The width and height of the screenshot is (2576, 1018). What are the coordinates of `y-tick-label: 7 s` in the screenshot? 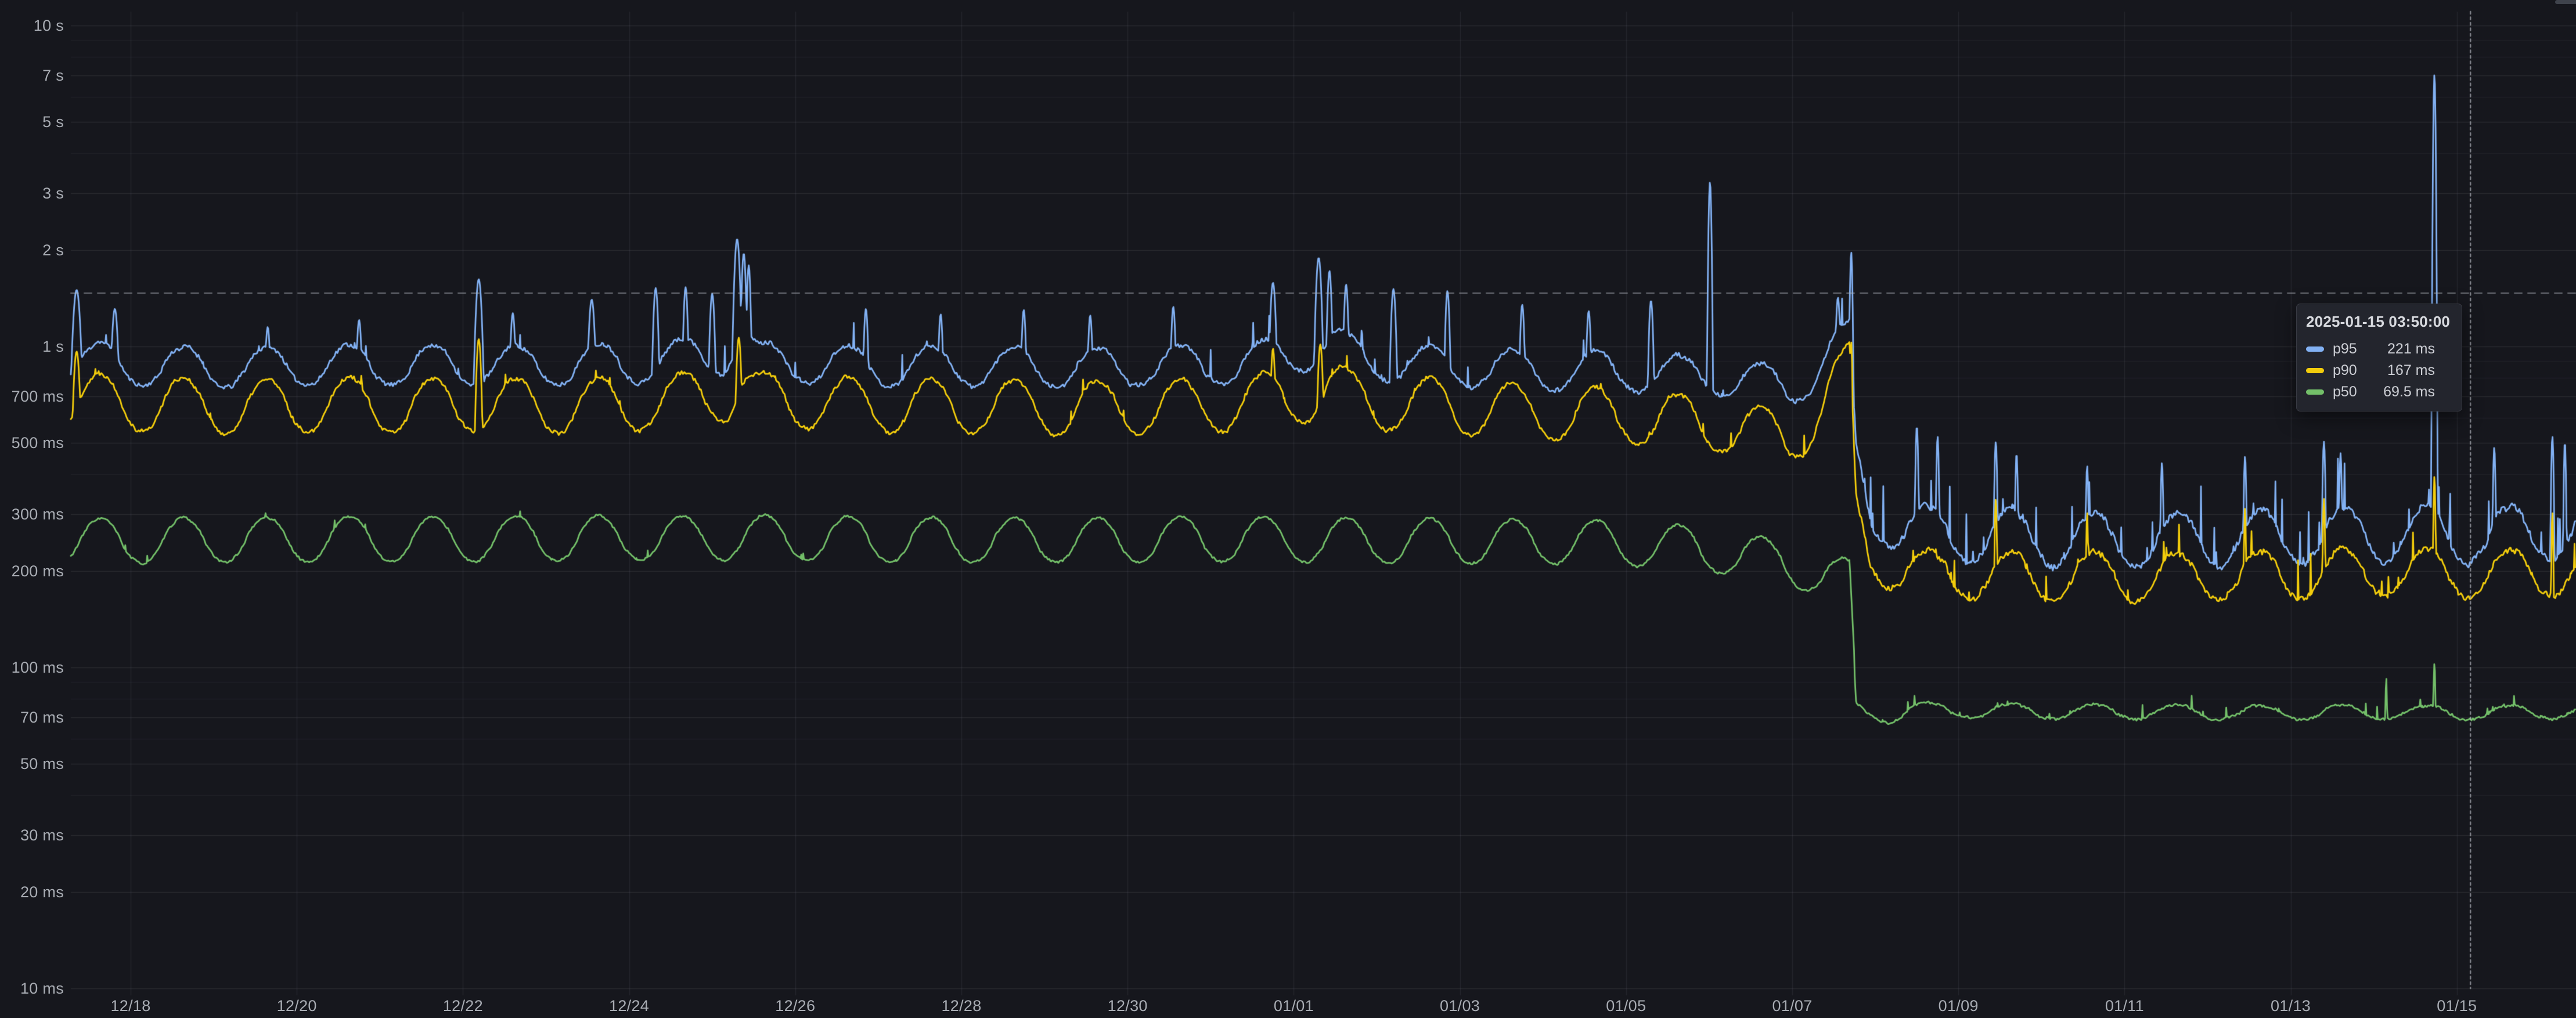 It's located at (53, 75).